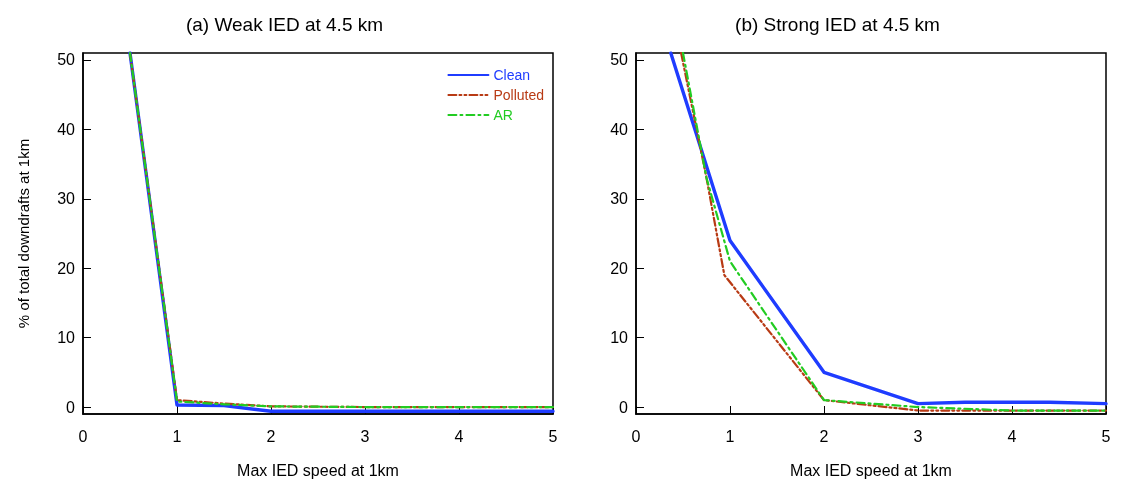  What do you see at coordinates (503, 115) in the screenshot?
I see `legend-label: AR` at bounding box center [503, 115].